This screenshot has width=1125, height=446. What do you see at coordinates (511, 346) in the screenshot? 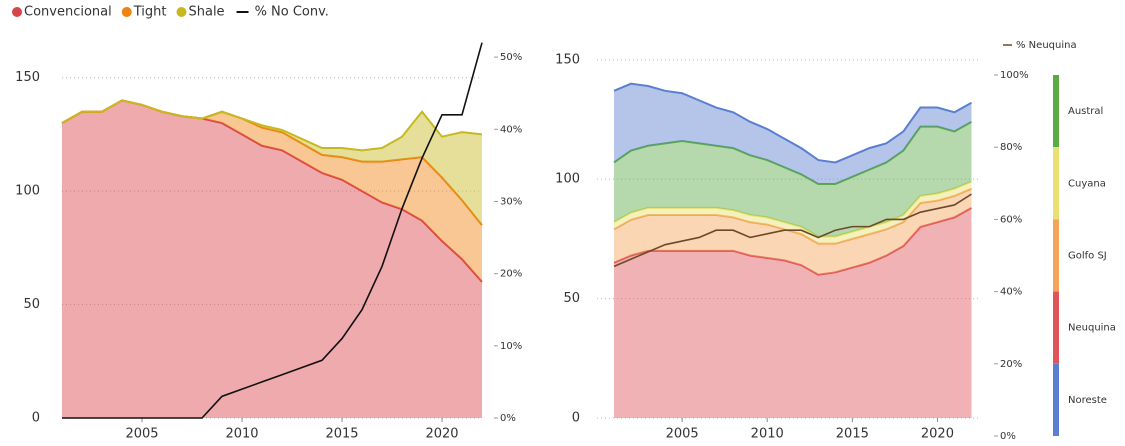
I see `y2-tick-label: 10%` at bounding box center [511, 346].